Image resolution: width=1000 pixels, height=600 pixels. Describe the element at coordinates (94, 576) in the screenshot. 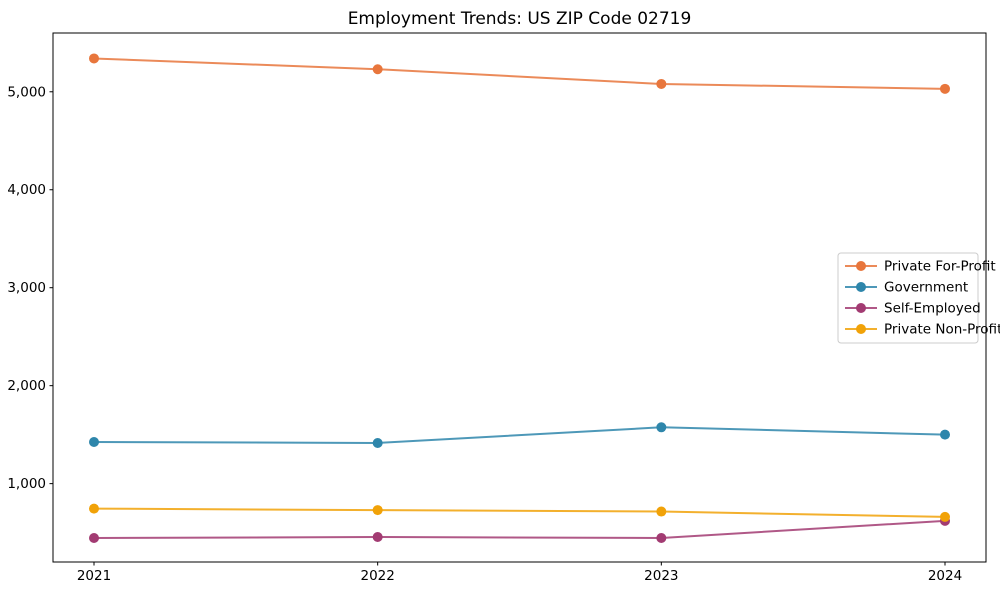

I see `x-axis-tick-label: 2021` at that location.